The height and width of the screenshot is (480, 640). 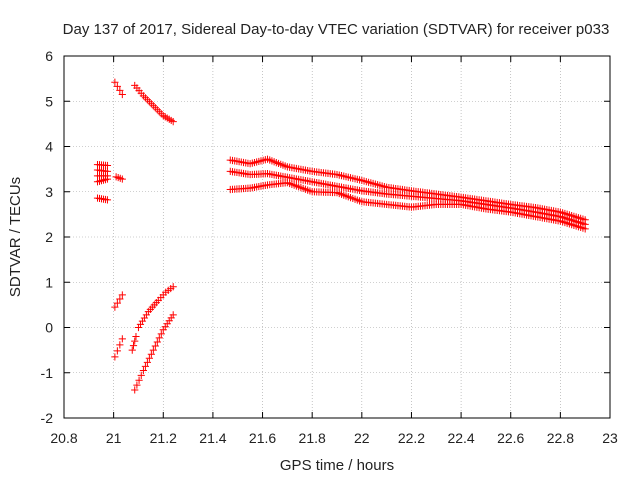 What do you see at coordinates (49, 192) in the screenshot?
I see `y-tick-label: 3` at bounding box center [49, 192].